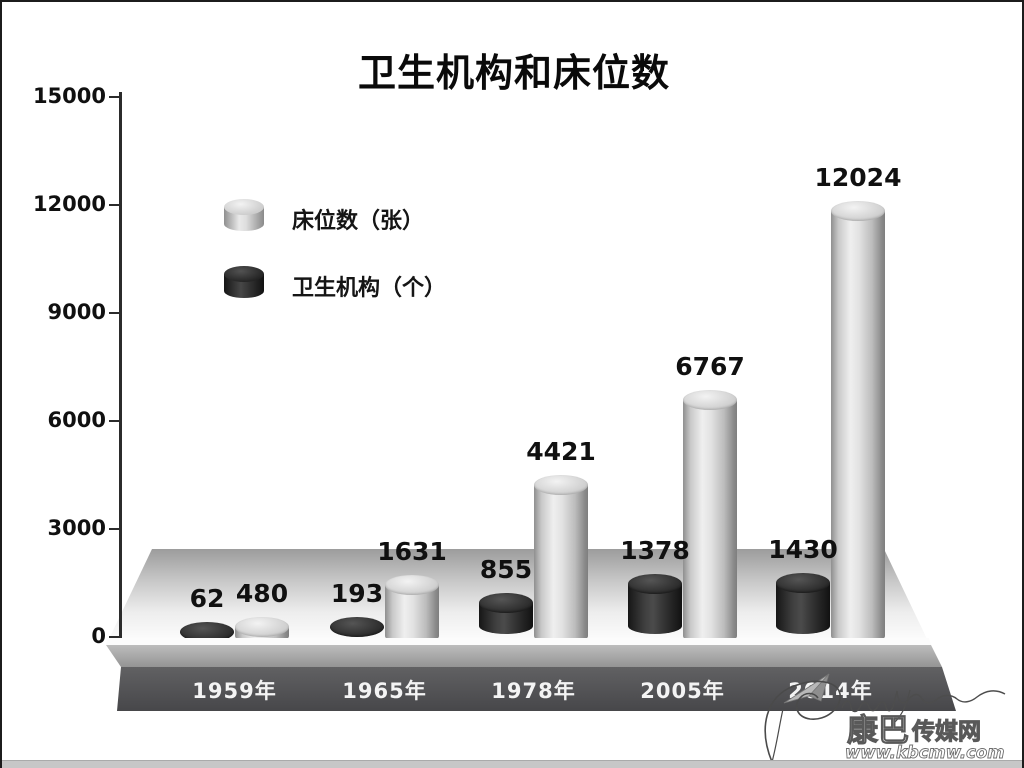 This screenshot has width=1024, height=768. Describe the element at coordinates (120, 368) in the screenshot. I see `y-axis-line` at that location.